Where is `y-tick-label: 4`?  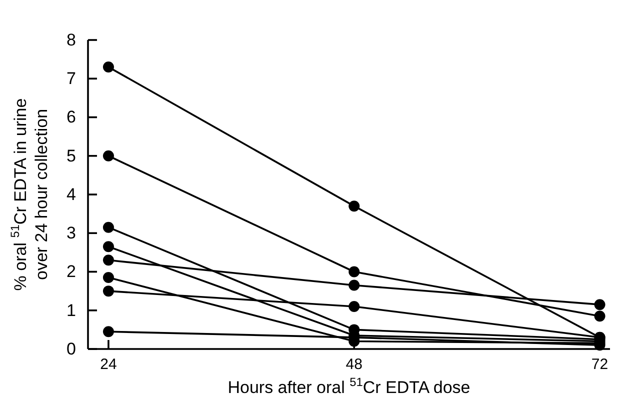
y-tick-label: 4 is located at coordinates (71, 194).